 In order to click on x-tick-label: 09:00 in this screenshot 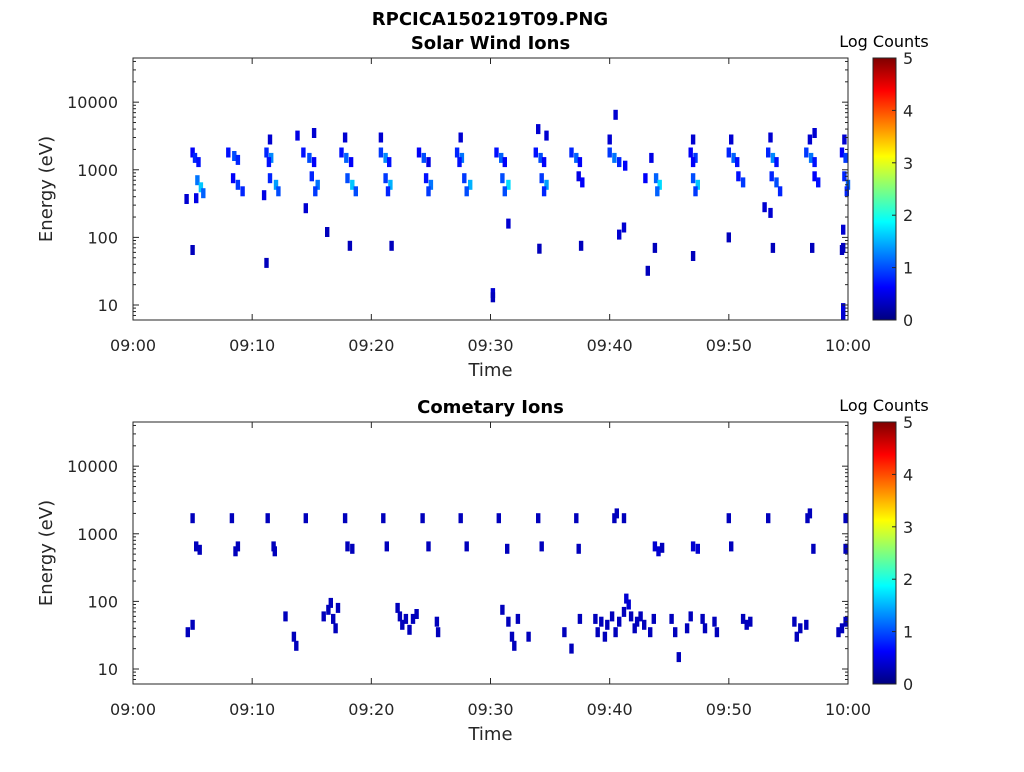, I will do `click(133, 345)`.